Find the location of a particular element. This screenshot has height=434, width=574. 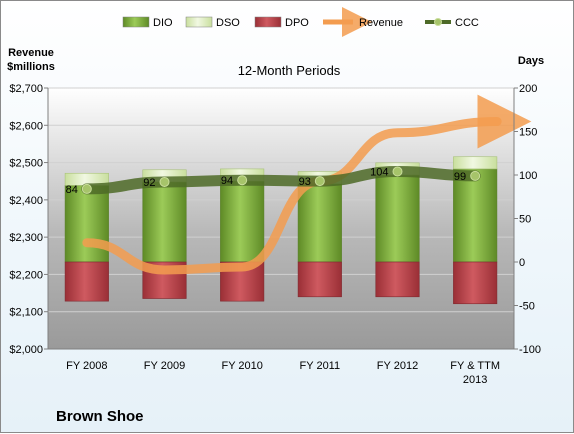

right-tick-label: 50 is located at coordinates (525, 220).